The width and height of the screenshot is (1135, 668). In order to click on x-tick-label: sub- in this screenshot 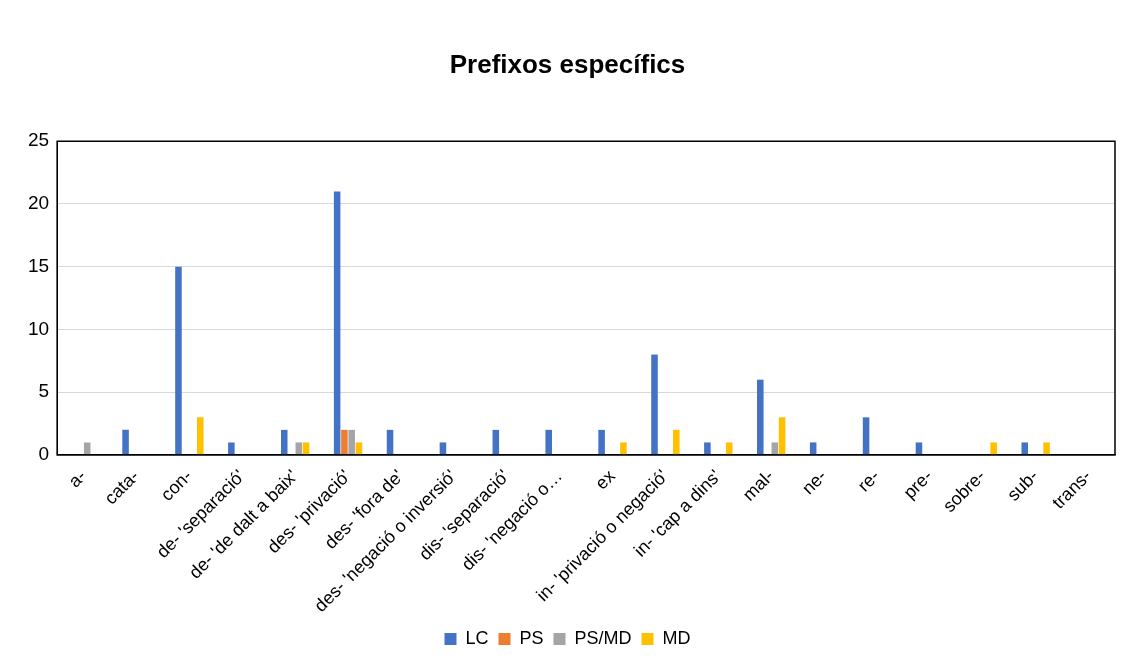, I will do `click(1023, 485)`.